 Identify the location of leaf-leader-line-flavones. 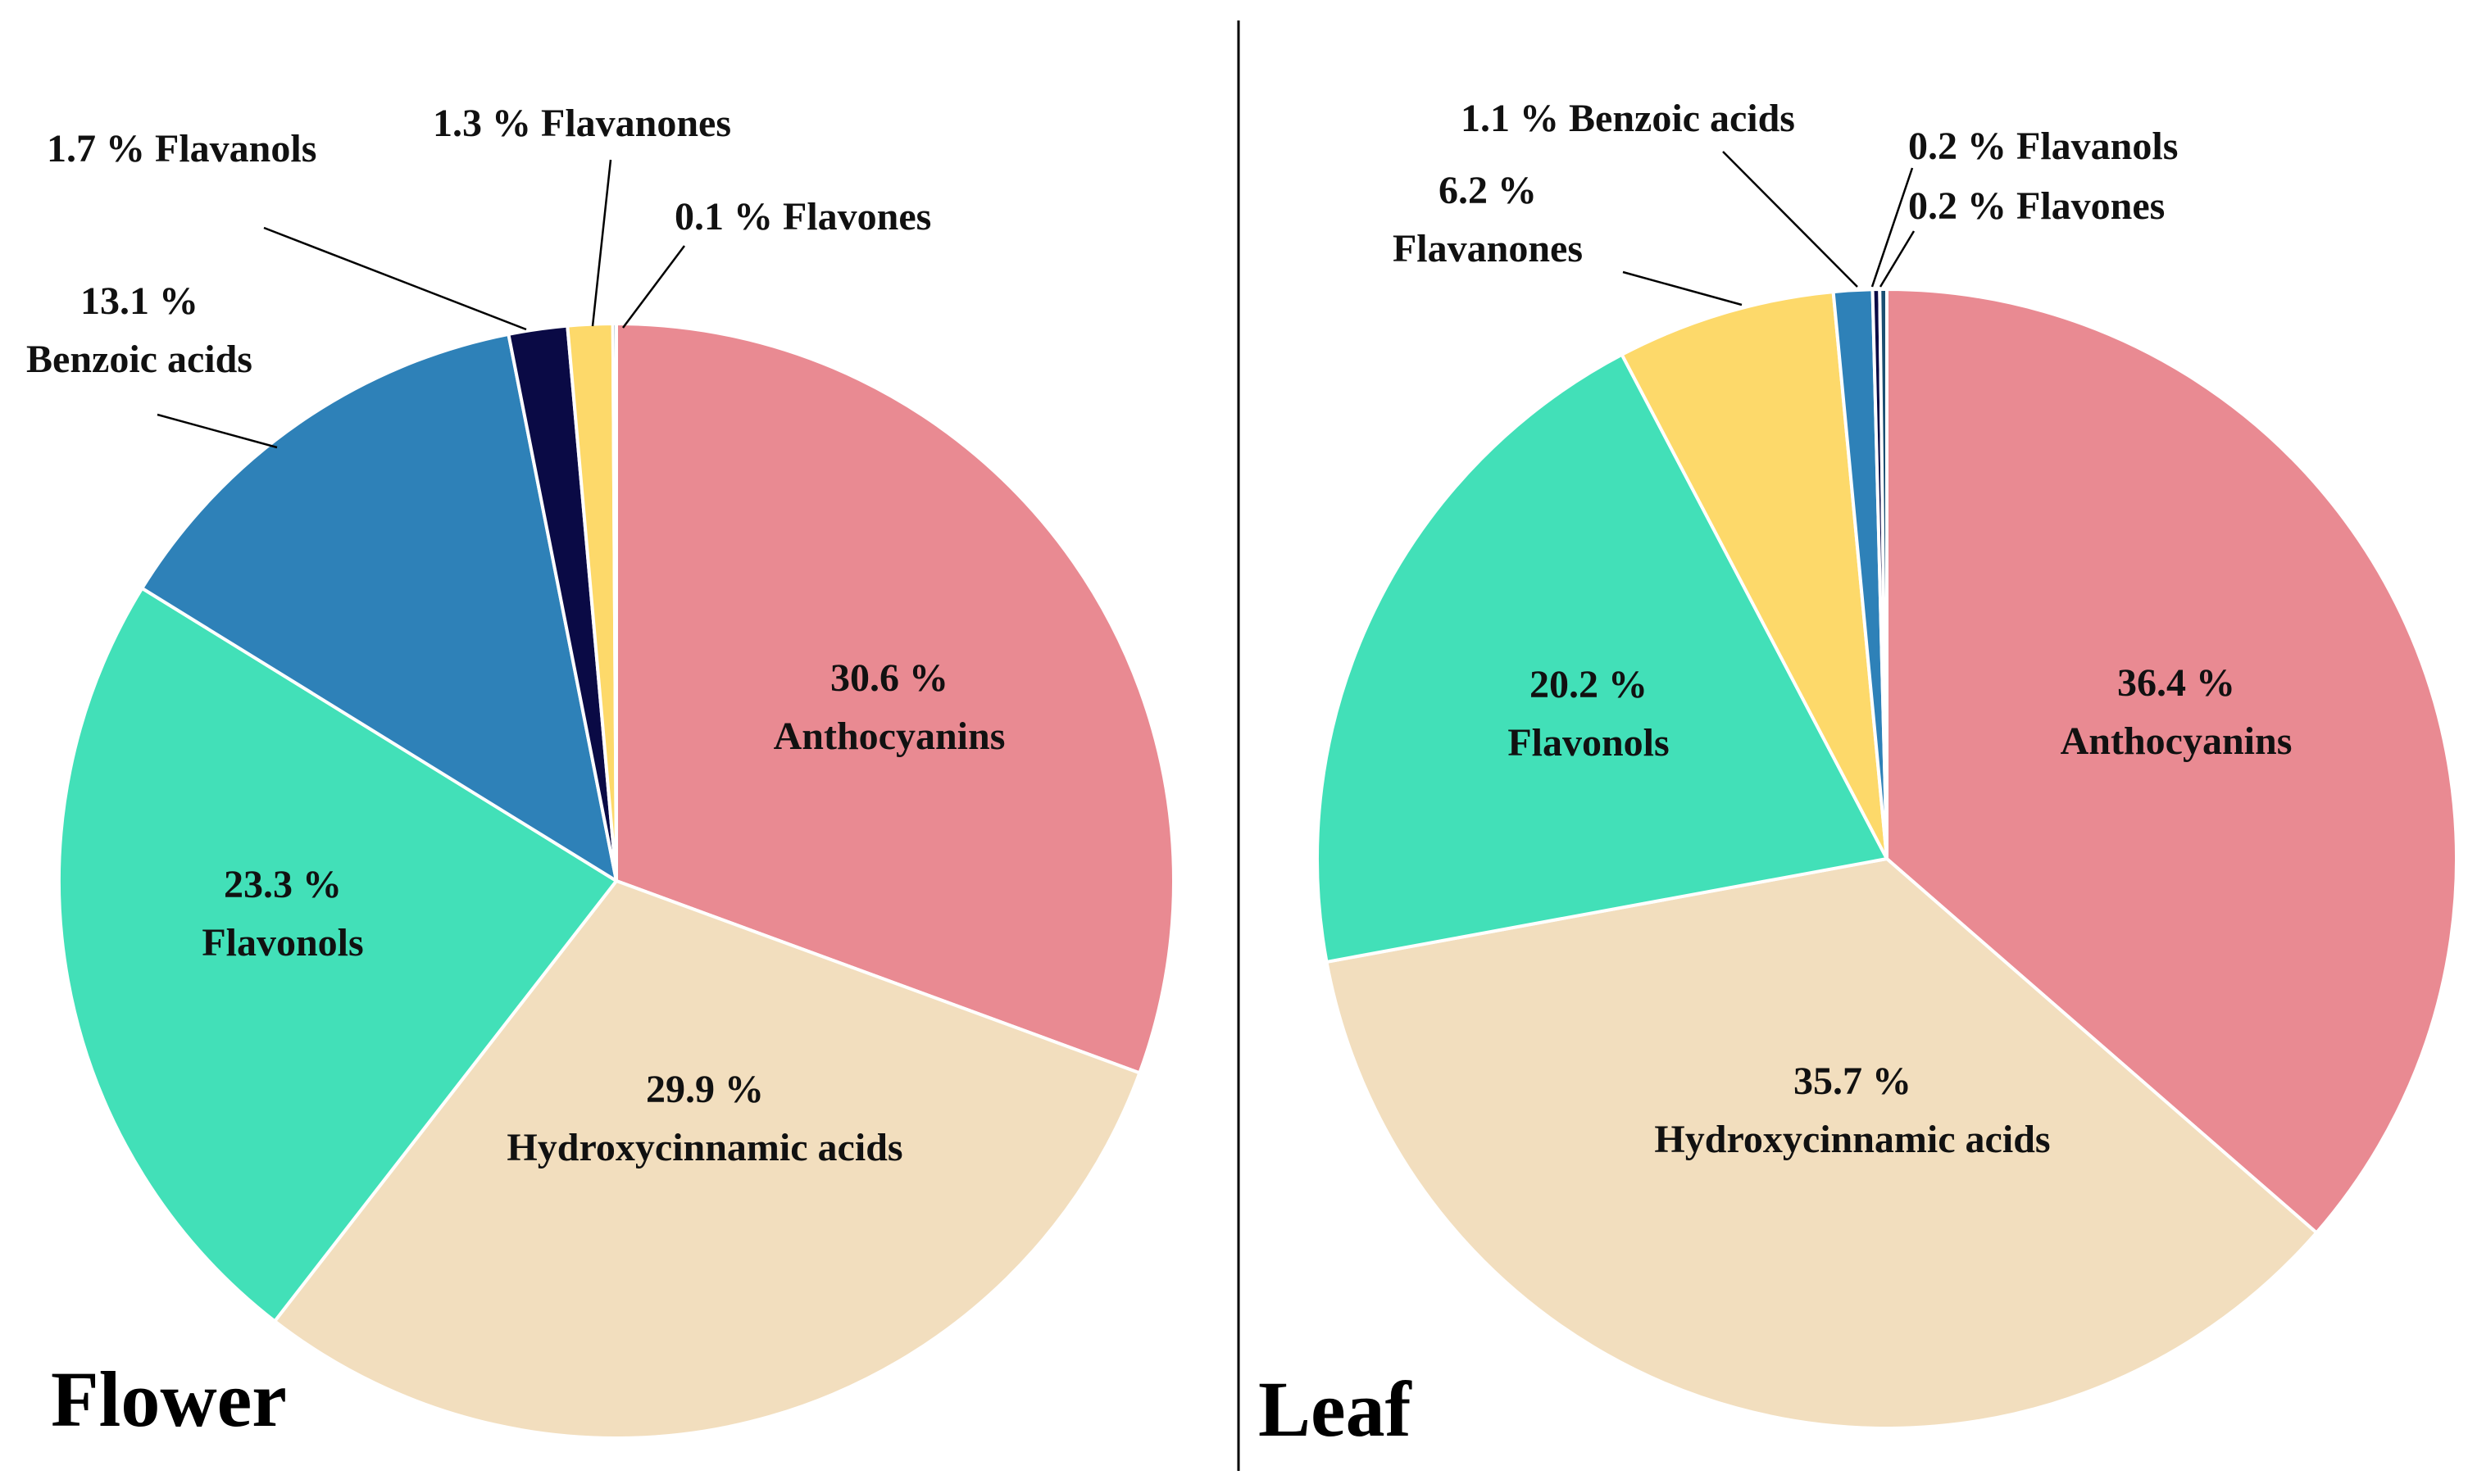
(1897, 259).